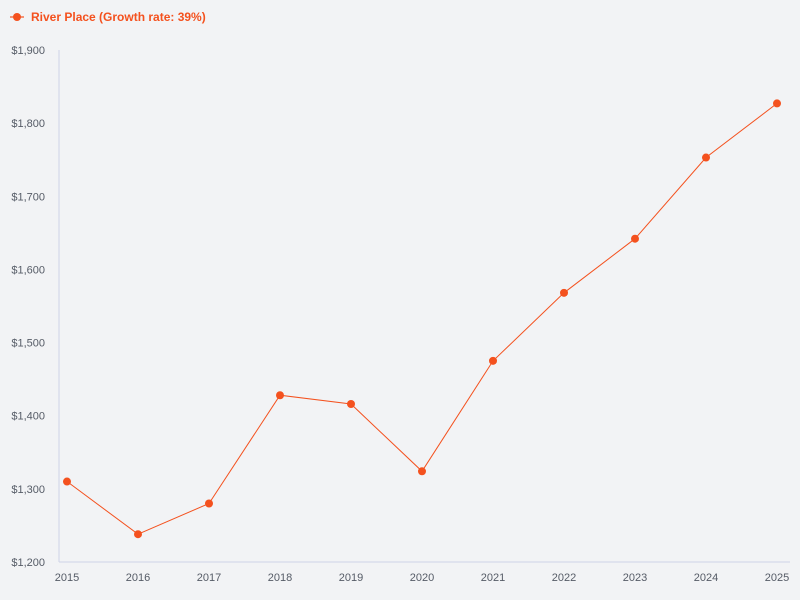 The image size is (800, 600). Describe the element at coordinates (351, 578) in the screenshot. I see `x-tick-label: 2019` at that location.